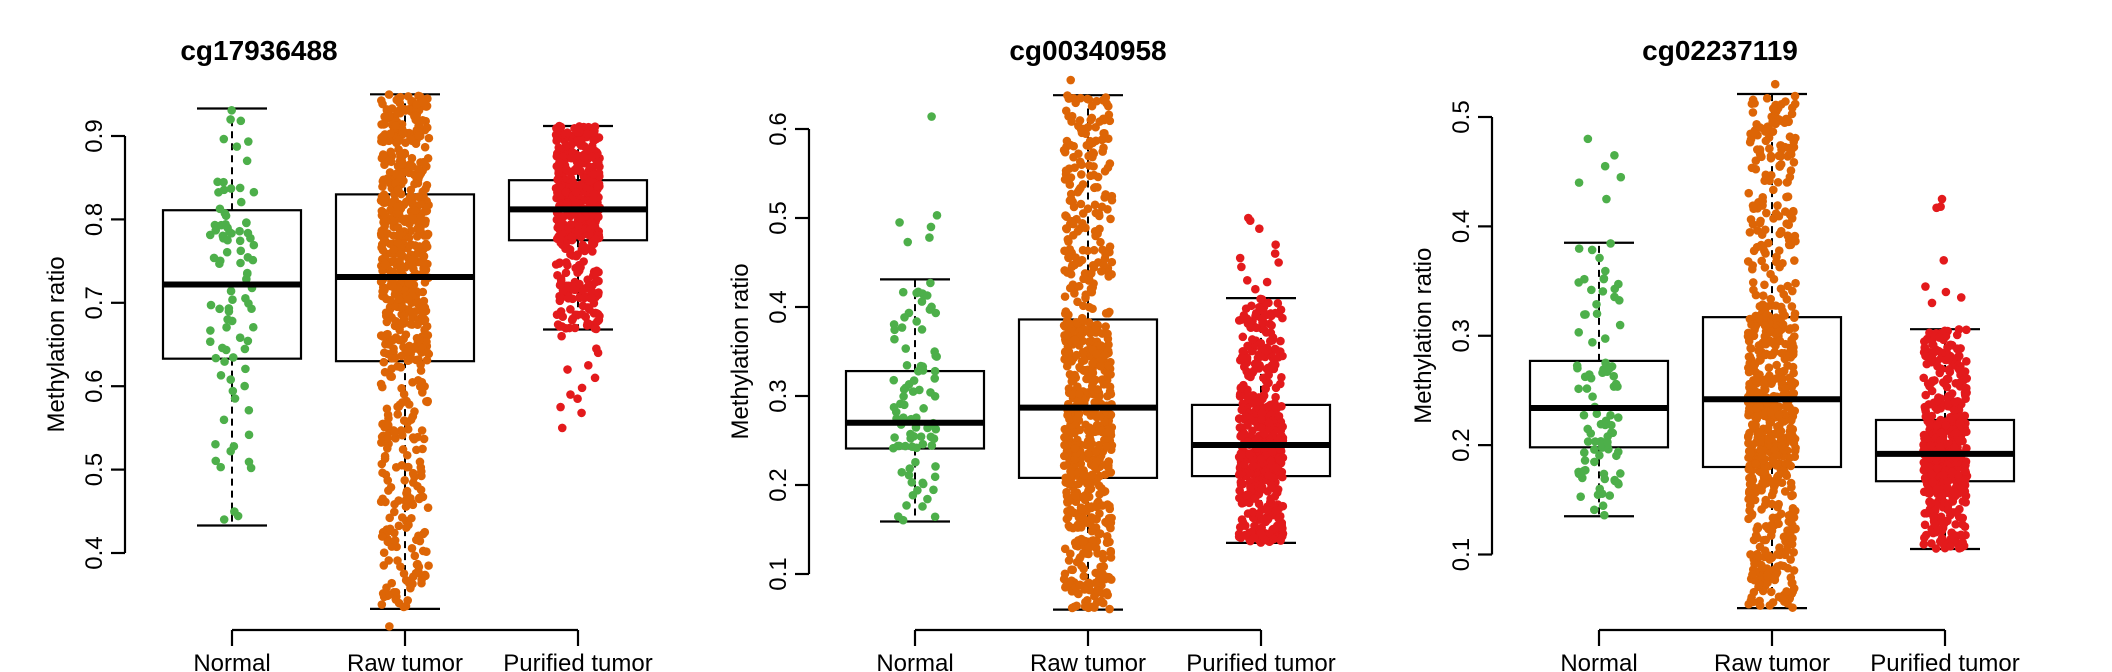 Image resolution: width=2112 pixels, height=672 pixels. I want to click on box, so click(1599, 404).